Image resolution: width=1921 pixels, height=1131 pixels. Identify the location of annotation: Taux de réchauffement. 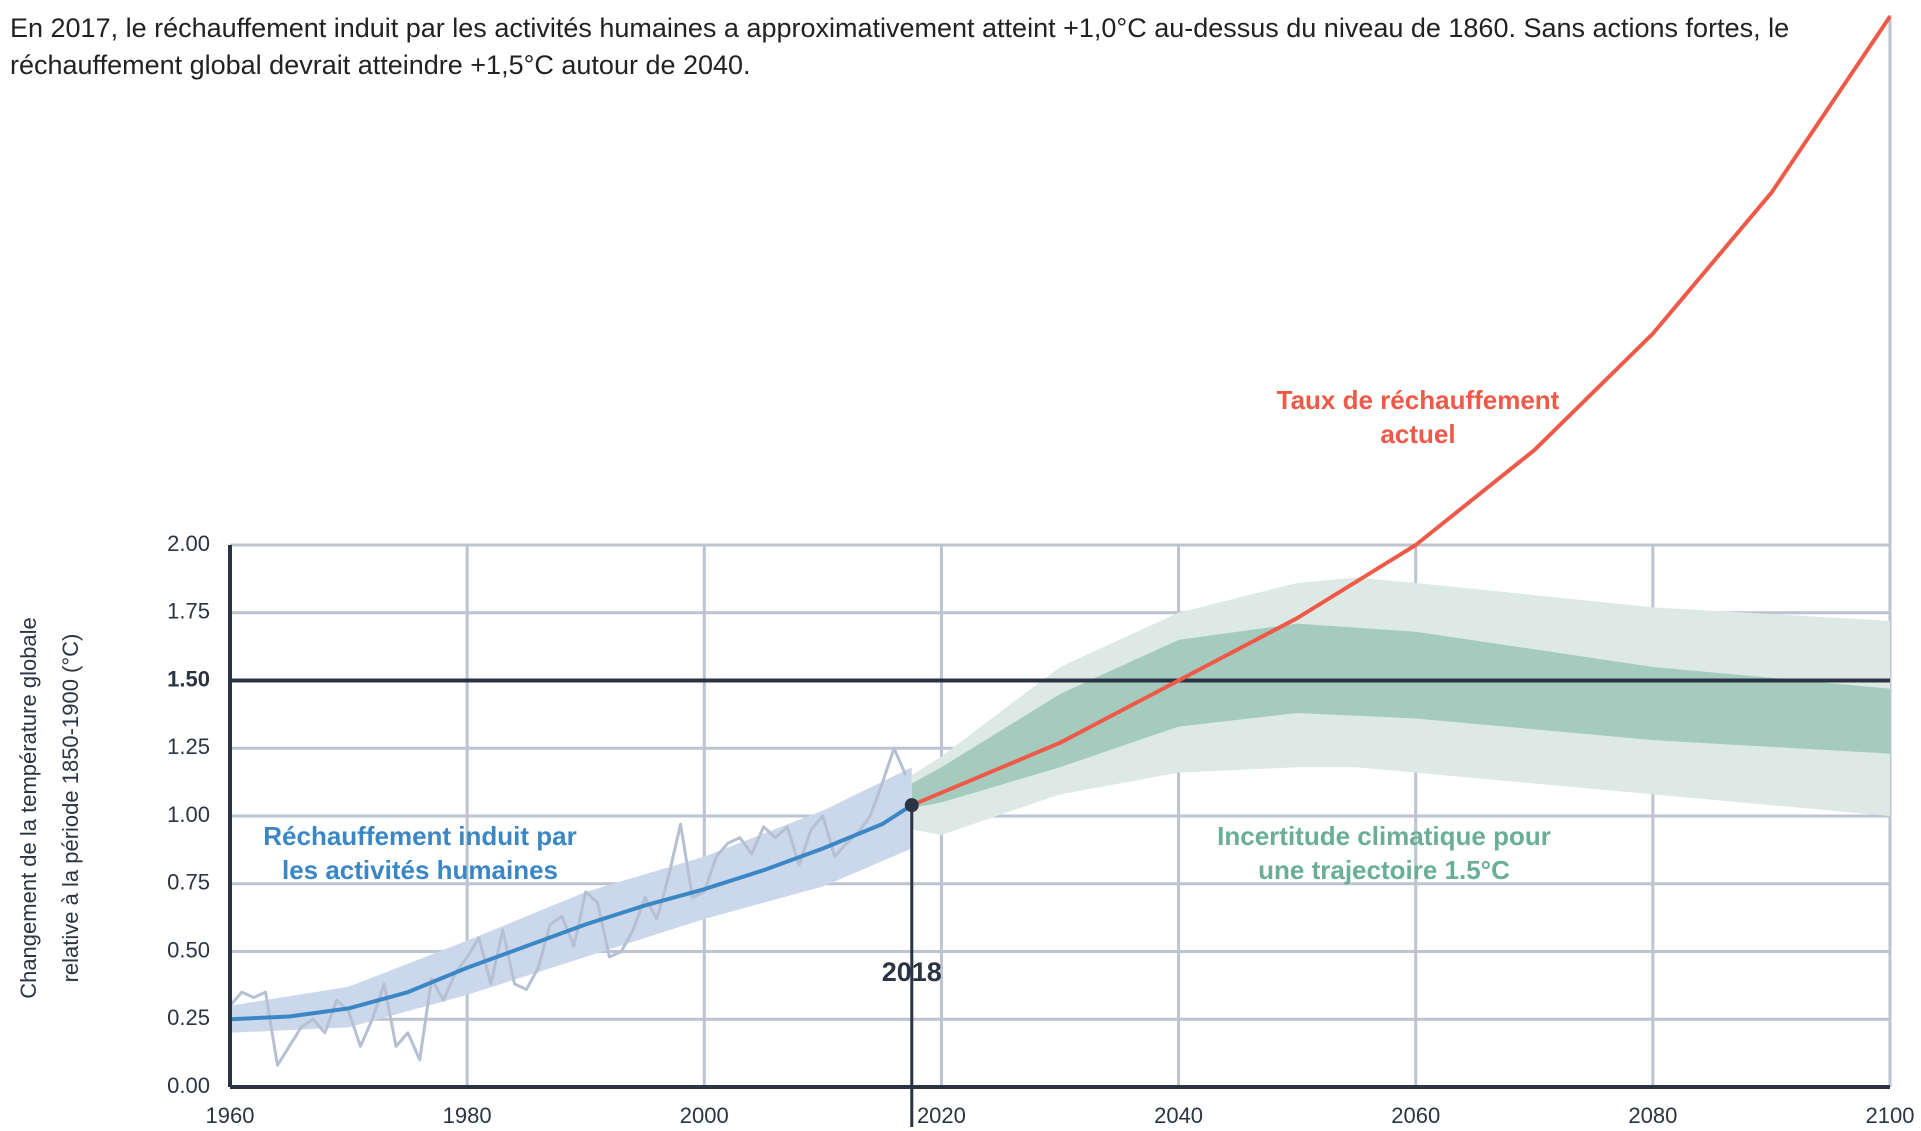
(1418, 400).